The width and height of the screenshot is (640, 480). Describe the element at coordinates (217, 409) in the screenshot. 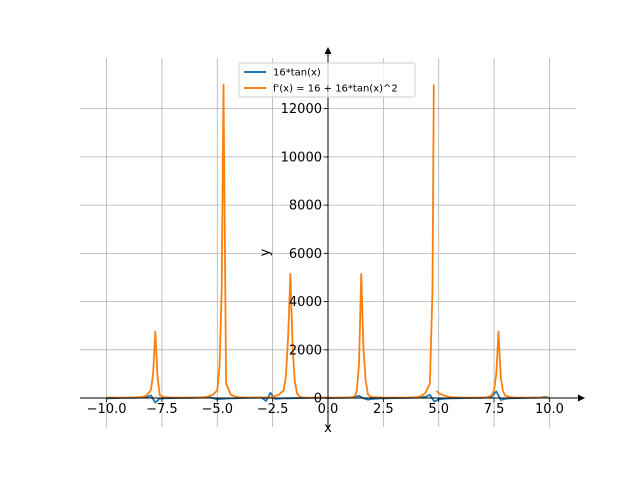

I see `x-tick-label: −5.0` at that location.